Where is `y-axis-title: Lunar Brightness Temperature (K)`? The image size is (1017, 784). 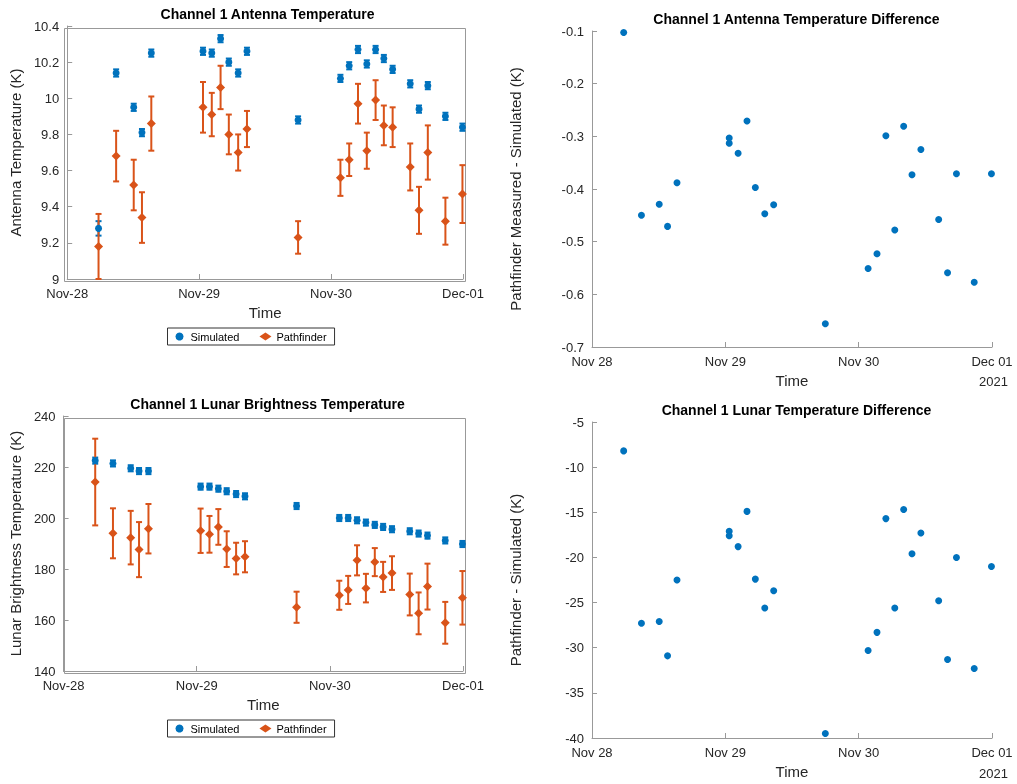
y-axis-title: Lunar Brightness Temperature (K) is located at coordinates (15, 543).